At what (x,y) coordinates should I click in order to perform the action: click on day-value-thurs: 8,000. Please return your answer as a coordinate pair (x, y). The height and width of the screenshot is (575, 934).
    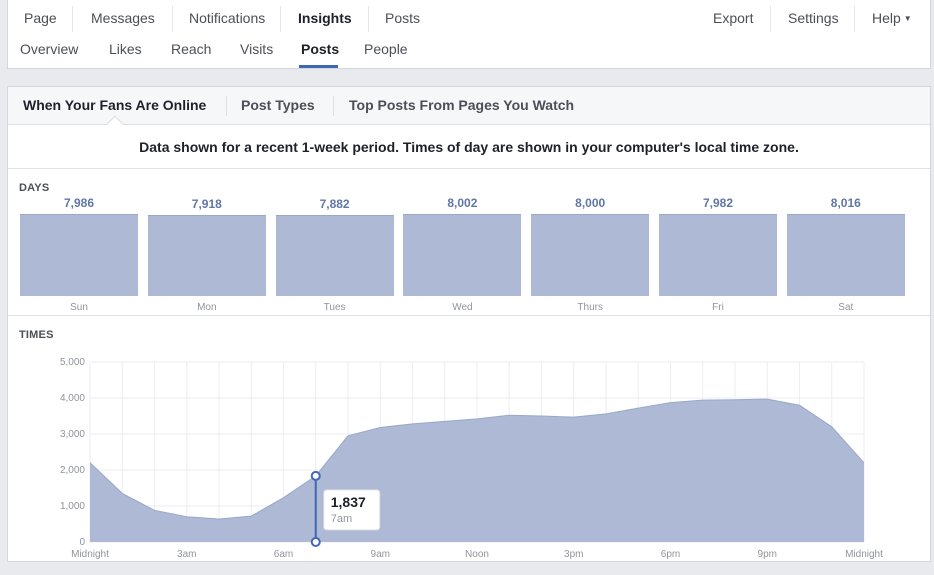
    Looking at the image, I should click on (590, 203).